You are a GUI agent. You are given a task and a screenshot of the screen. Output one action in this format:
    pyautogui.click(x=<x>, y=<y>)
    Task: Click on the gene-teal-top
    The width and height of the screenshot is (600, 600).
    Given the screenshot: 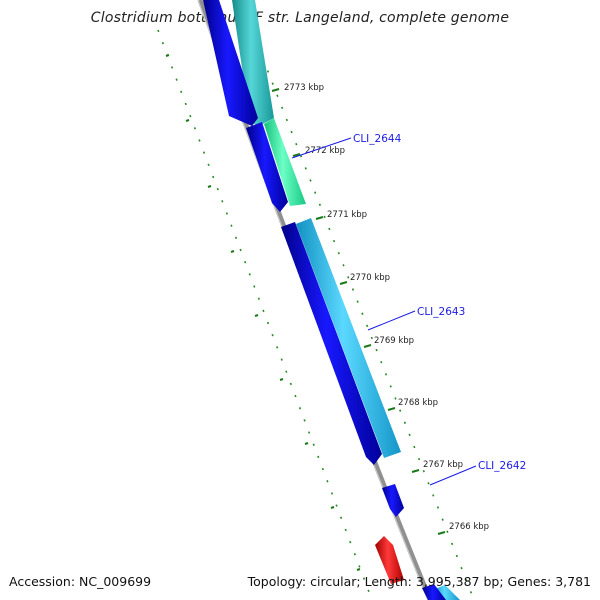 What is the action you would take?
    pyautogui.click(x=253, y=63)
    